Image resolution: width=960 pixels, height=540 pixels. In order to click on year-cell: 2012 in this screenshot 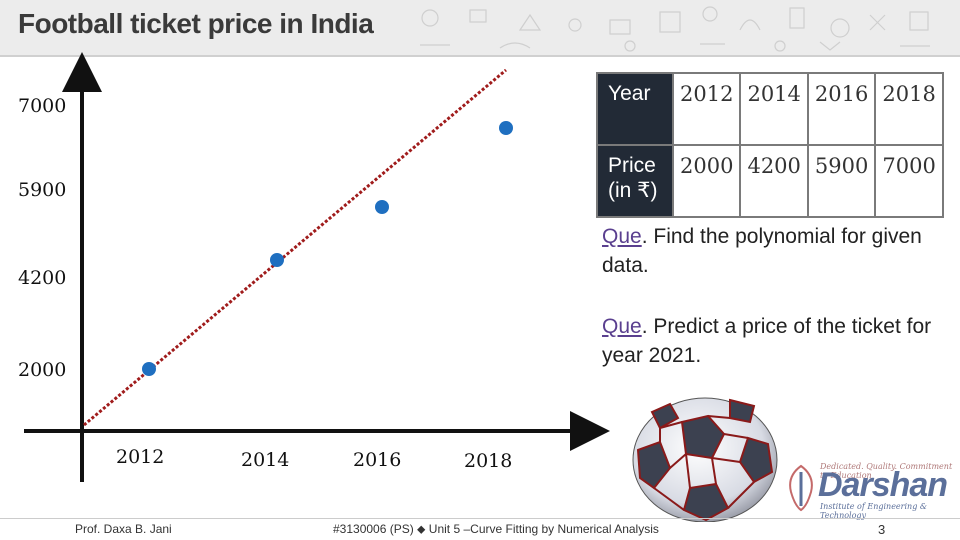, I will do `click(706, 109)`.